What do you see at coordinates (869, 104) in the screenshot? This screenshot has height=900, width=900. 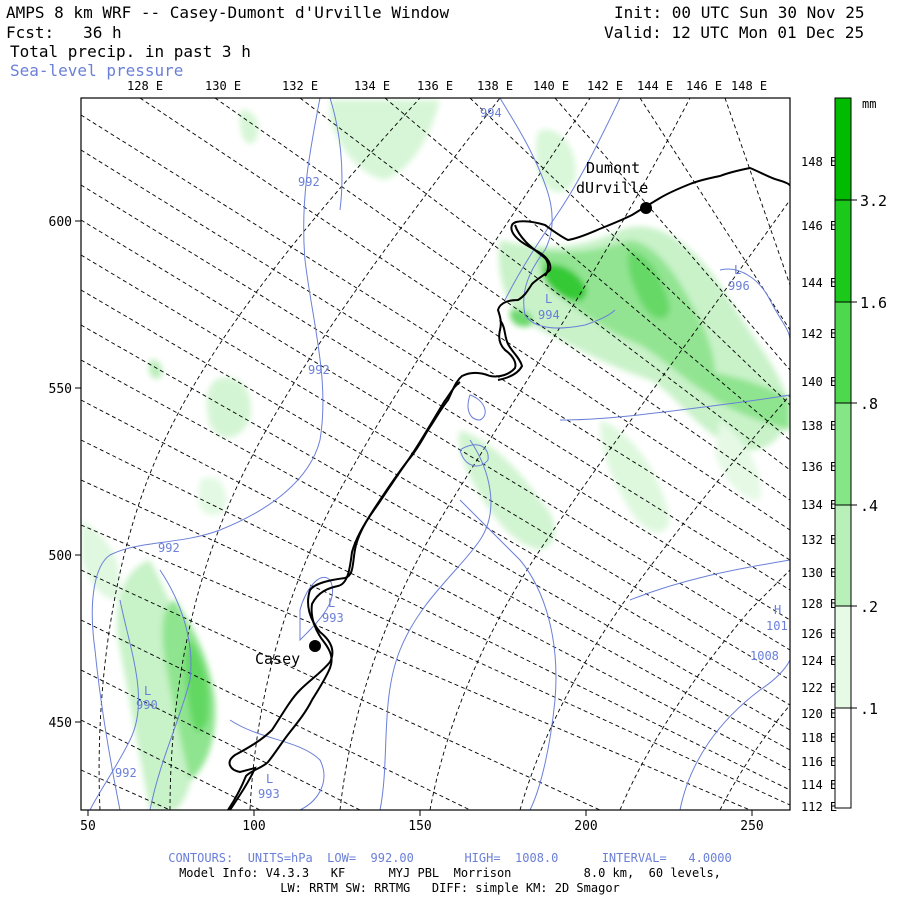 I see `legend-unit: mm` at bounding box center [869, 104].